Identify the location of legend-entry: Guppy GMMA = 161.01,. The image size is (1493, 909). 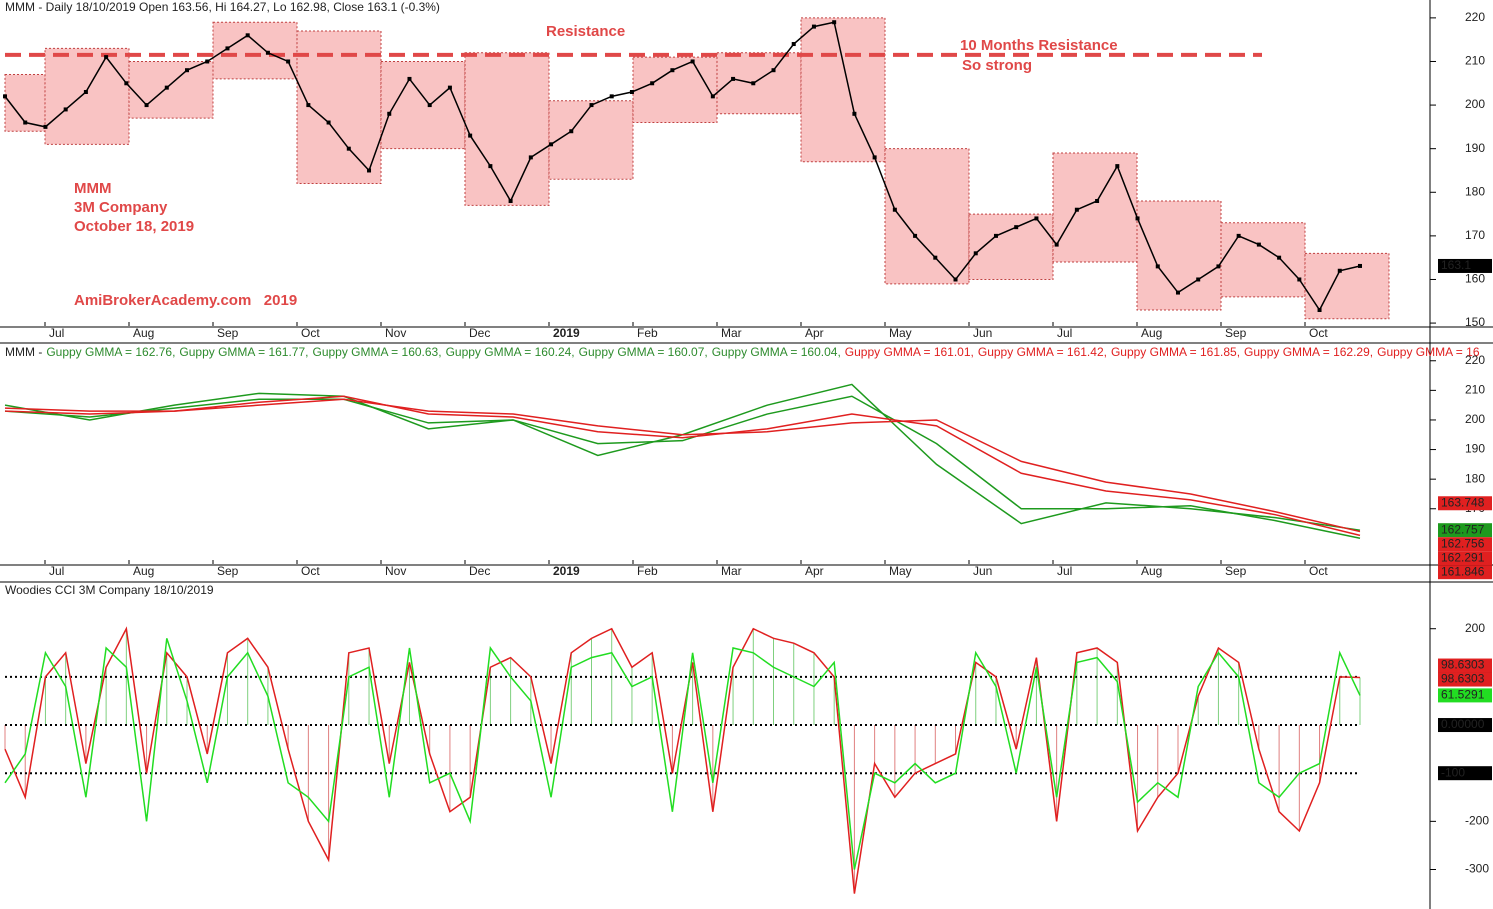
(909, 352).